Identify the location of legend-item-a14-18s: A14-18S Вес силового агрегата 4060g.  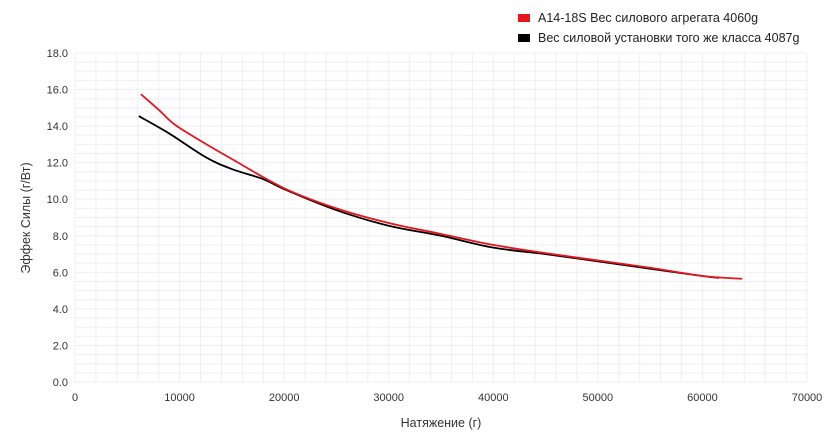
(658, 18).